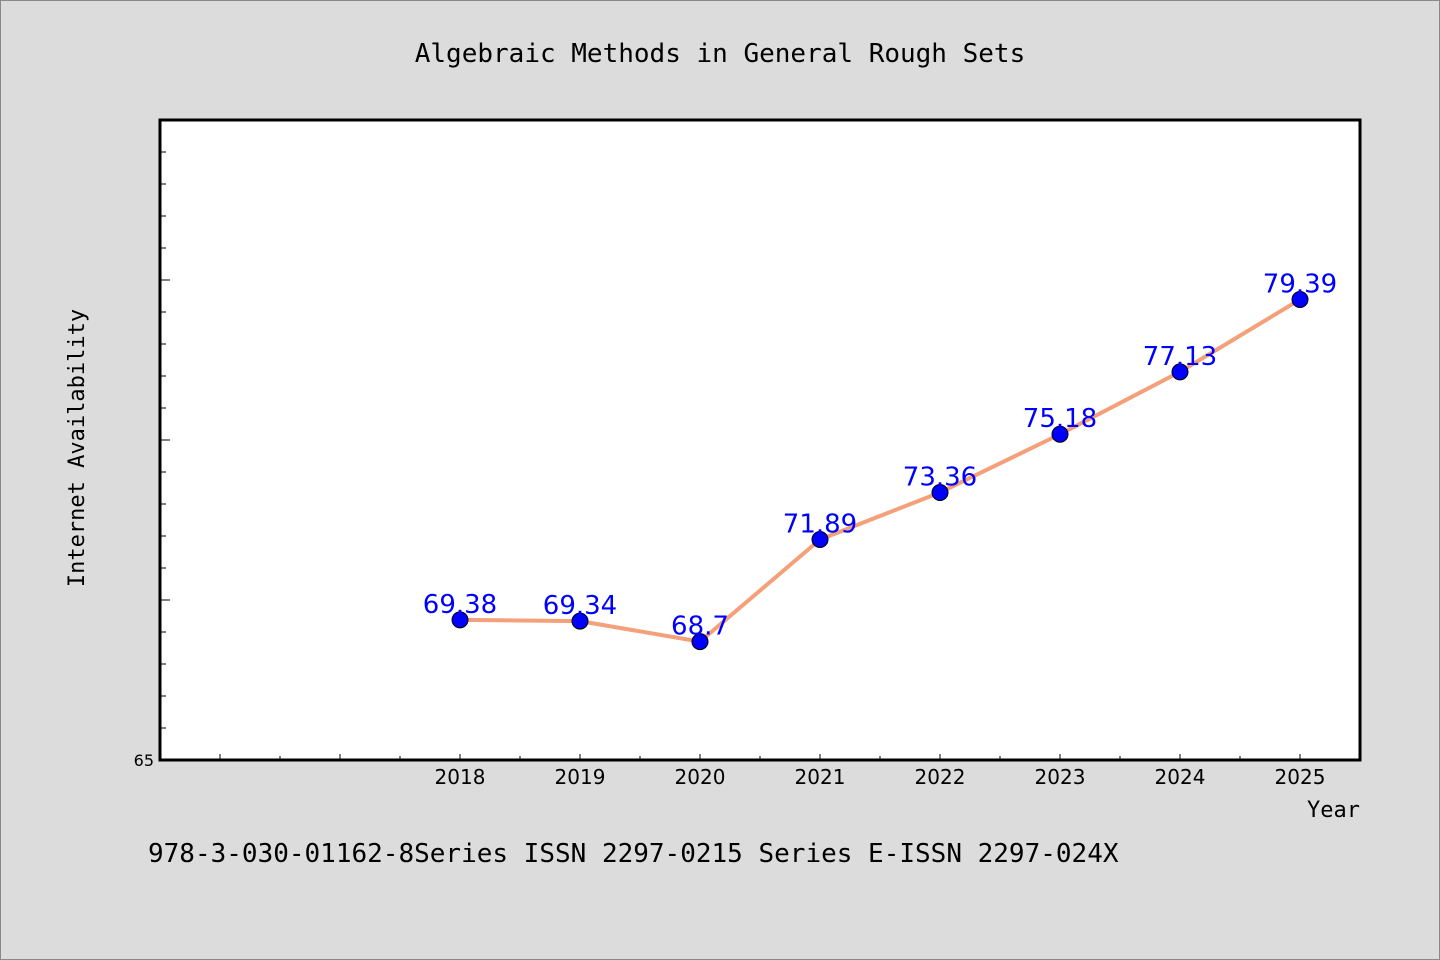 The width and height of the screenshot is (1440, 960). I want to click on data-point-label: 69.34, so click(580, 606).